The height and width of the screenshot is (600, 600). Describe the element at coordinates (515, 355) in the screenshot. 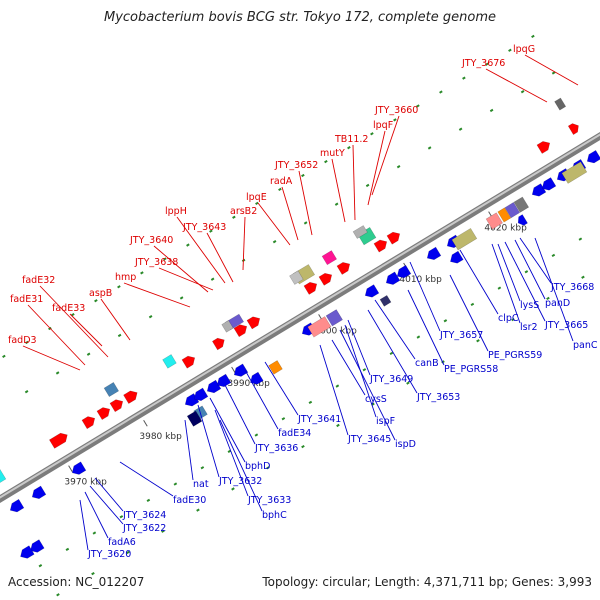

I see `gene-label-PE_PGRS59: PE_PGRS59` at that location.